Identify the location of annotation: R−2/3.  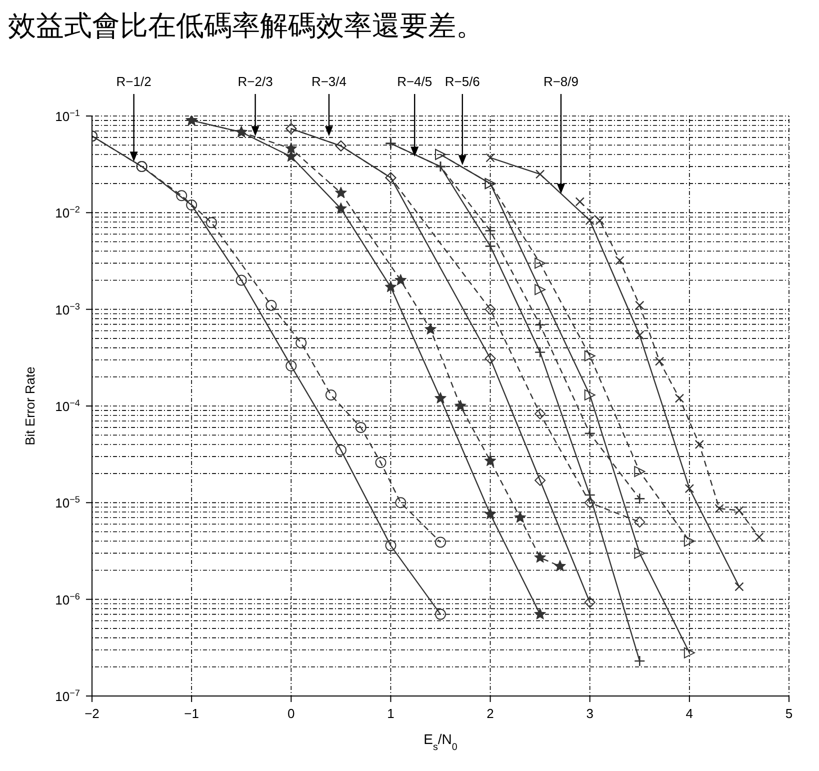
(255, 81).